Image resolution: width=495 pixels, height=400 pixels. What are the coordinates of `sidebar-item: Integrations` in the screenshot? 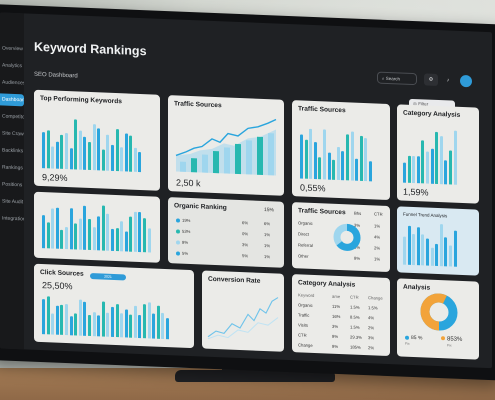 It's located at (13, 219).